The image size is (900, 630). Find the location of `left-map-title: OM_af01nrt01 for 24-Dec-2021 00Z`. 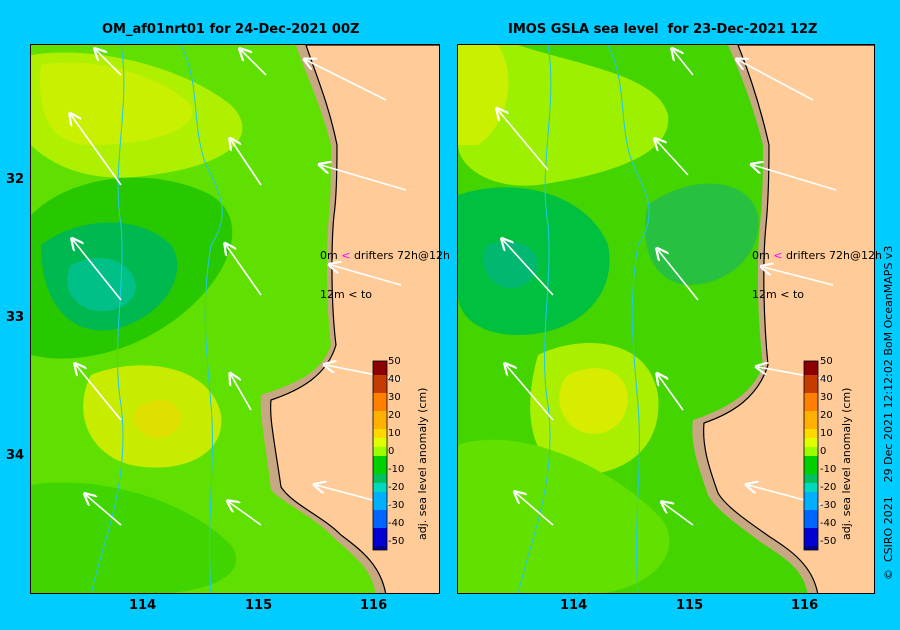

left-map-title: OM_af01nrt01 for 24-Dec-2021 00Z is located at coordinates (231, 29).